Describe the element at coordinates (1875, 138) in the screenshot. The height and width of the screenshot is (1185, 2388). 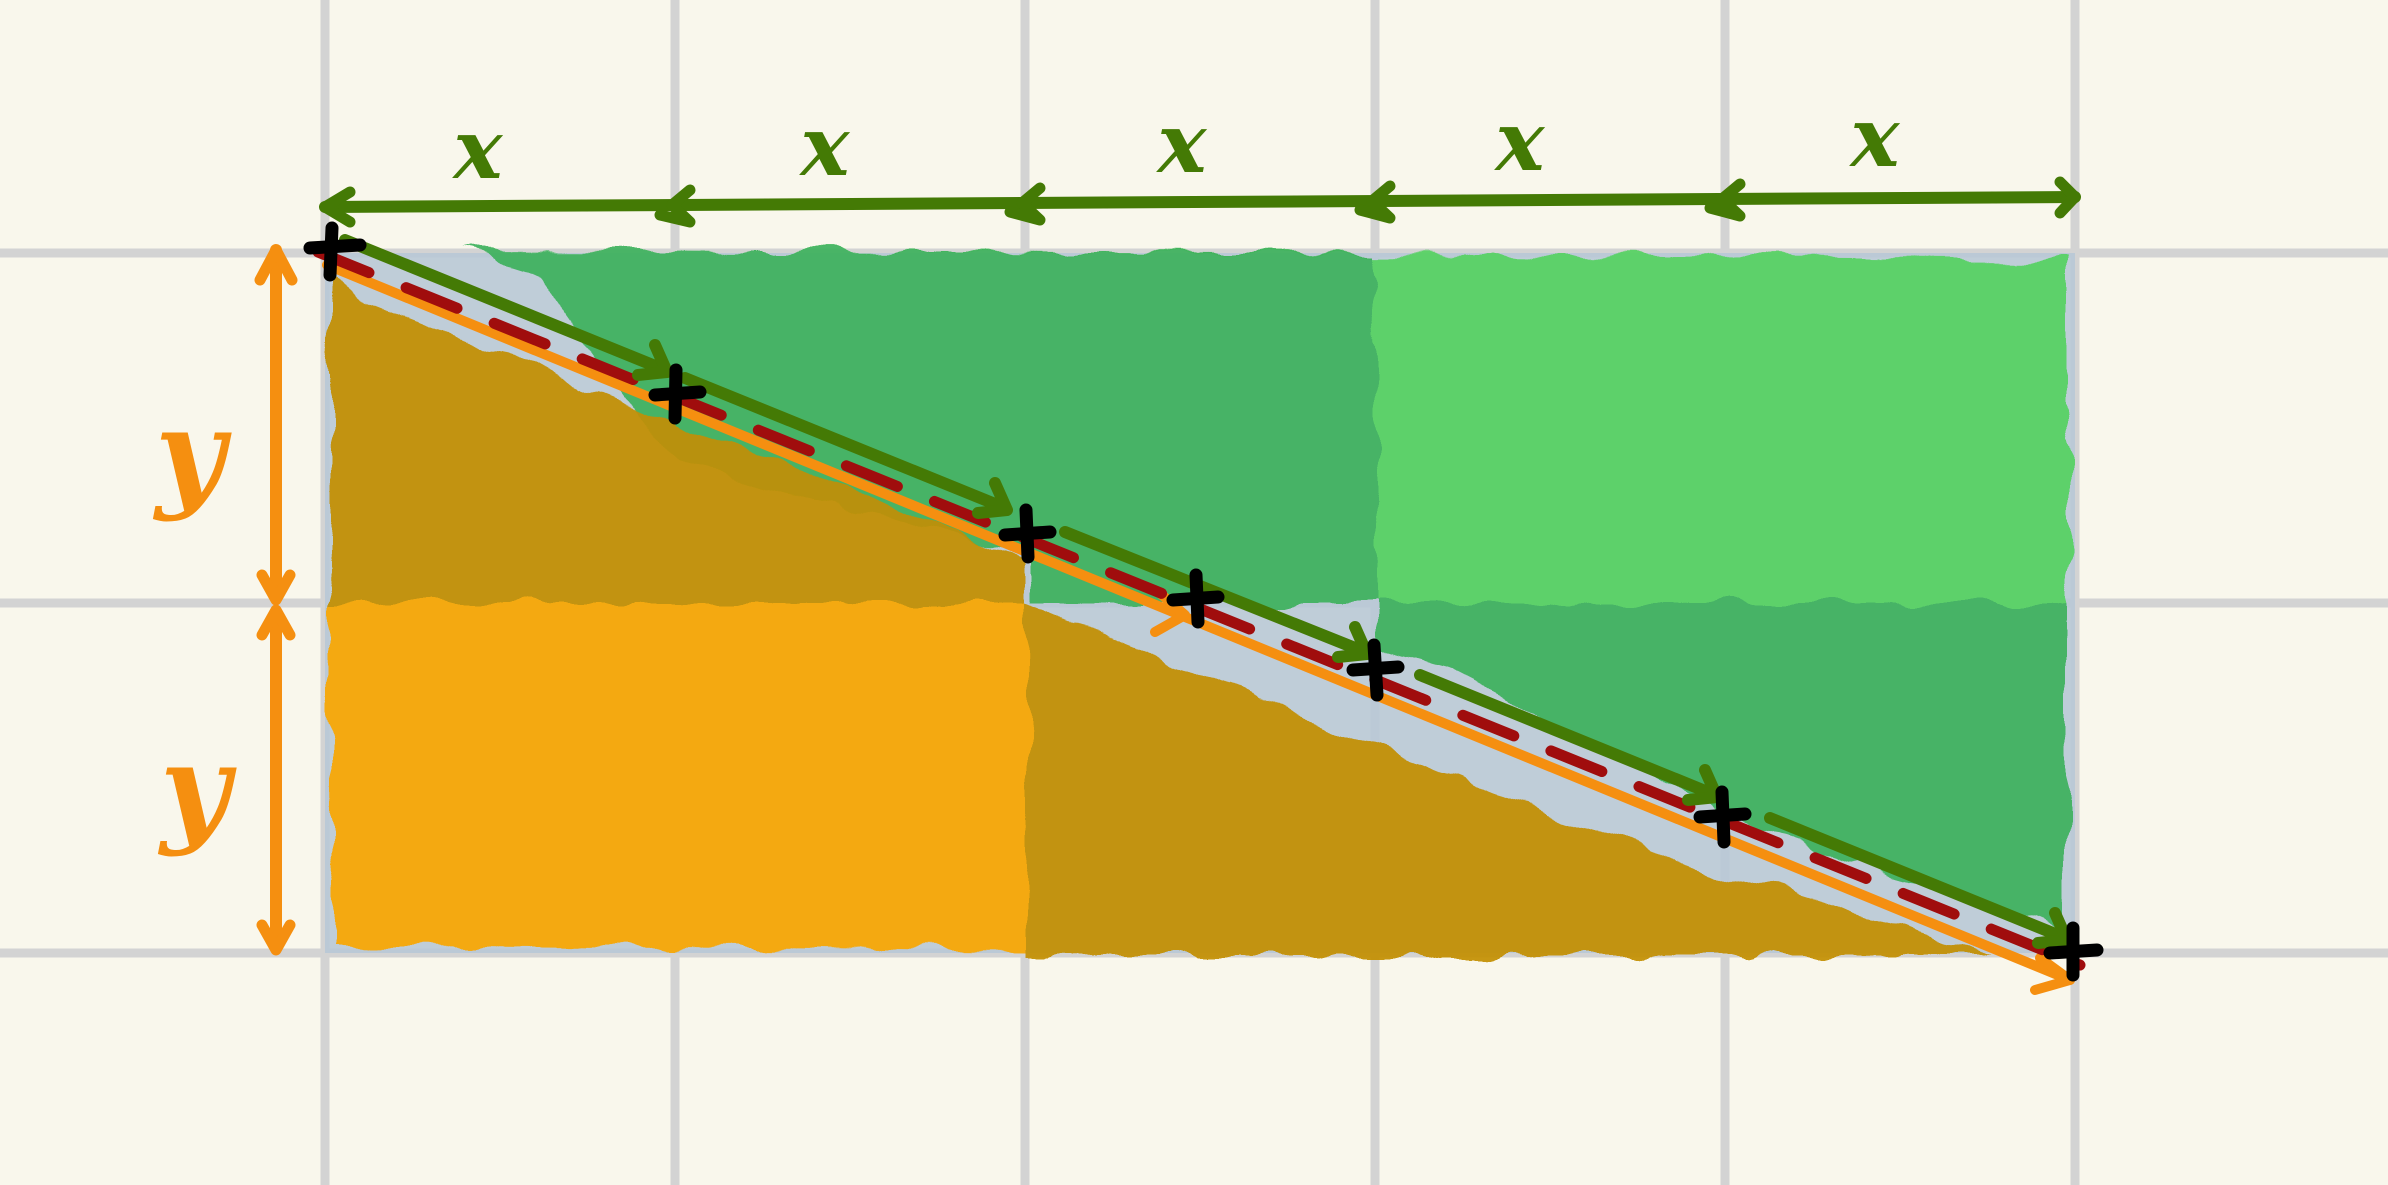
I see `x-label-5: x` at that location.